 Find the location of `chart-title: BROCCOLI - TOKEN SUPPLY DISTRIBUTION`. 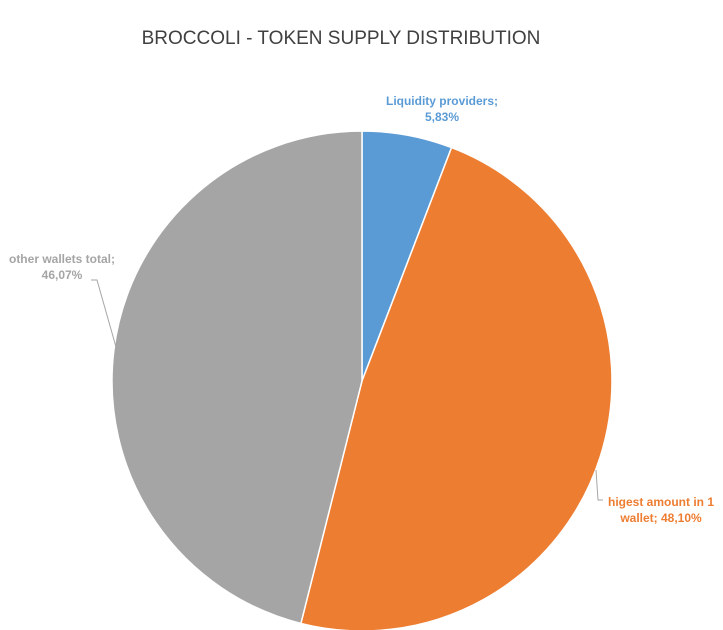

chart-title: BROCCOLI - TOKEN SUPPLY DISTRIBUTION is located at coordinates (341, 38).